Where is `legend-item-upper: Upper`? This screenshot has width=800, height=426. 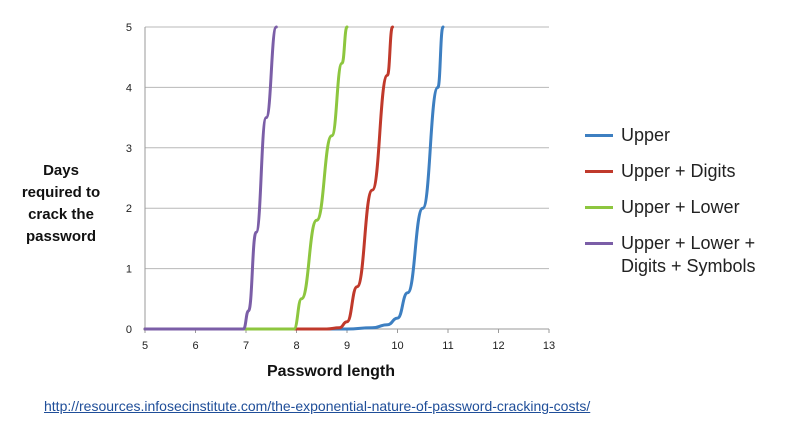
legend-item-upper: Upper is located at coordinates (690, 135).